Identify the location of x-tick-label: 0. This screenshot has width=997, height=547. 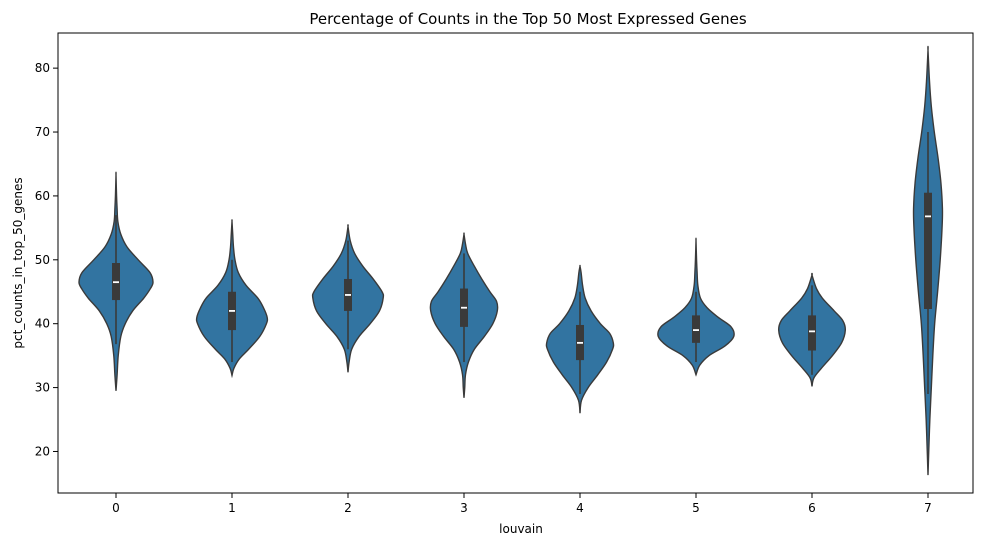
(116, 508).